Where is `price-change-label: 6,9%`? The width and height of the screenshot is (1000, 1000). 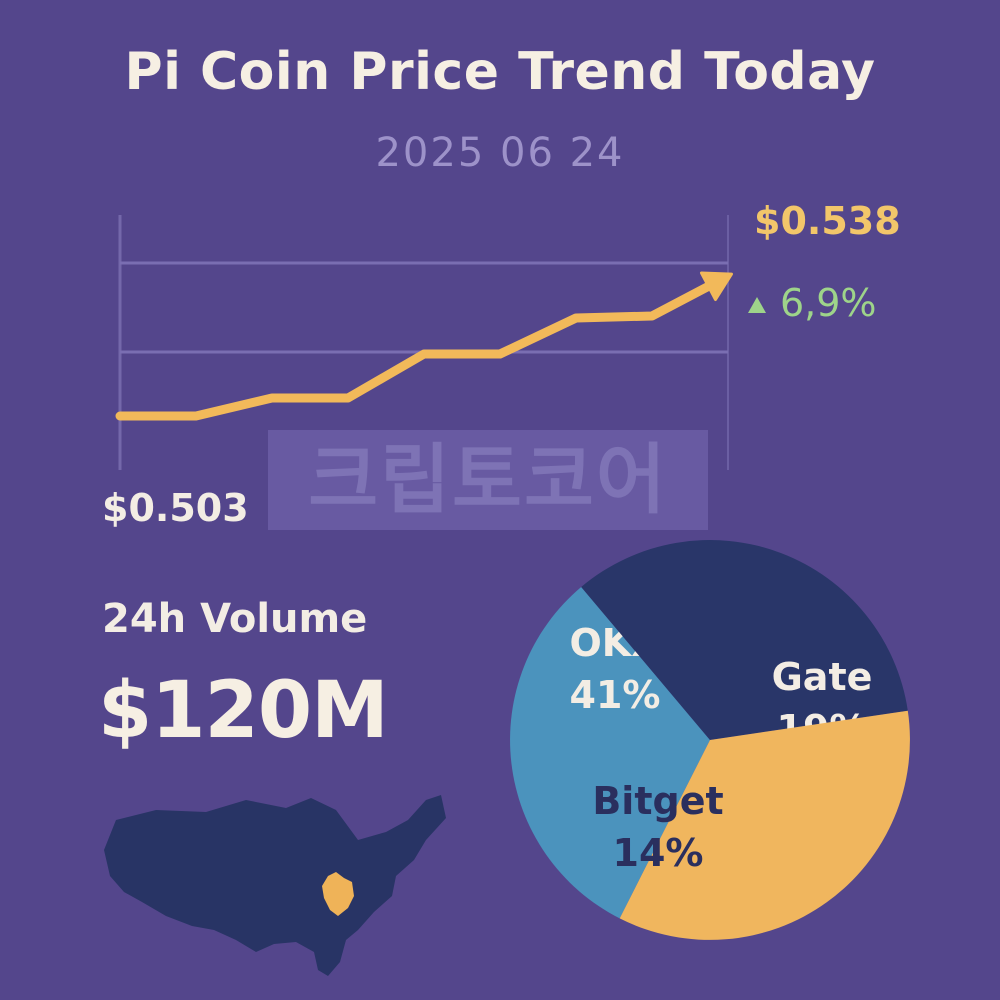
price-change-label: 6,9% is located at coordinates (828, 303).